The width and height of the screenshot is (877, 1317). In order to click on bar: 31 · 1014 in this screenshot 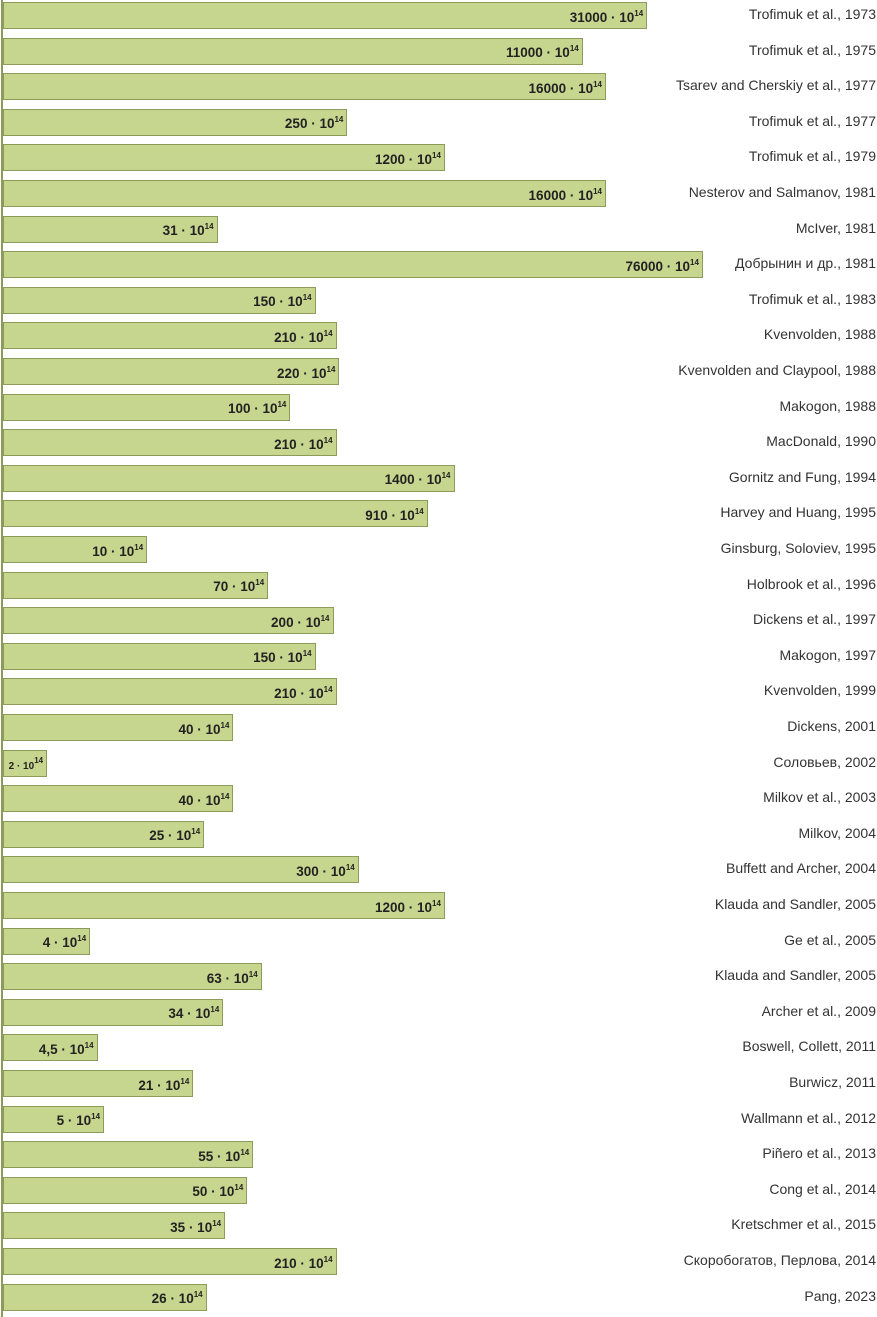, I will do `click(110, 229)`.